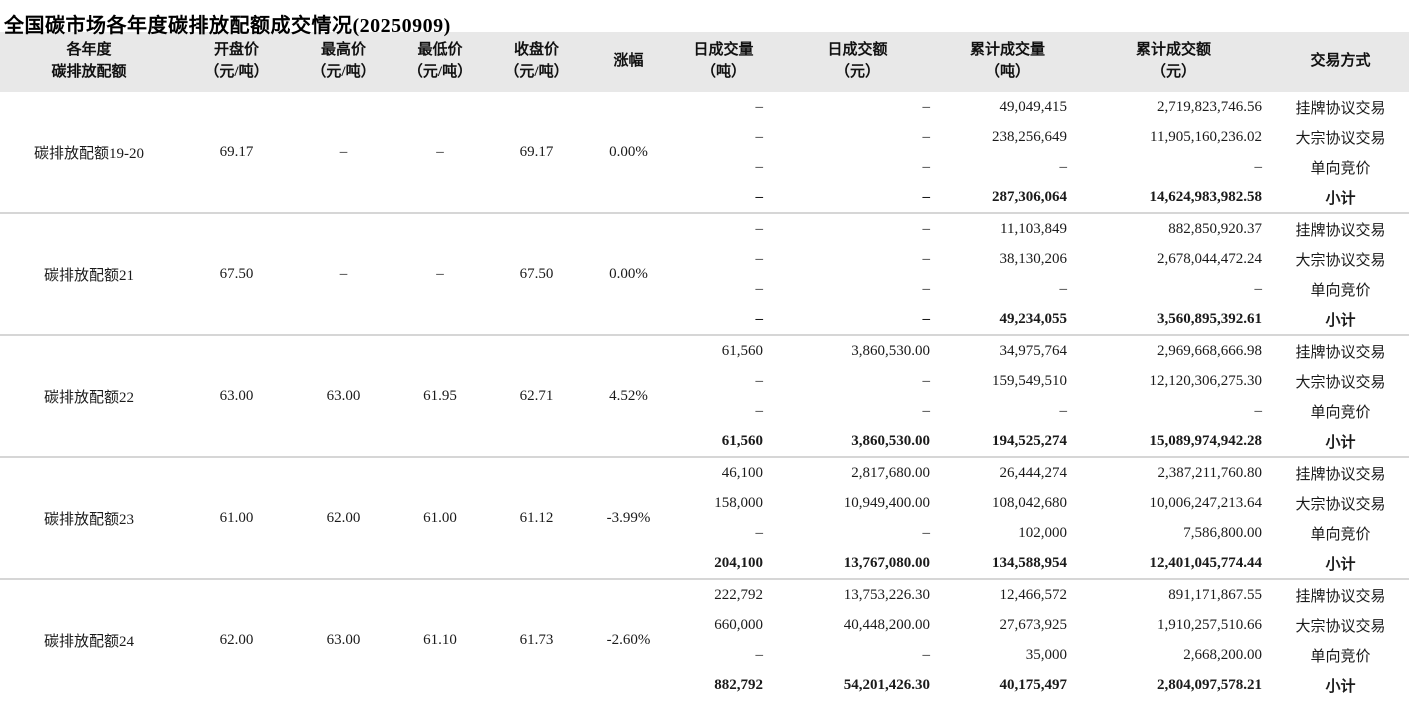 The width and height of the screenshot is (1409, 702). I want to click on col-header-method: 交易方式, so click(1340, 62).